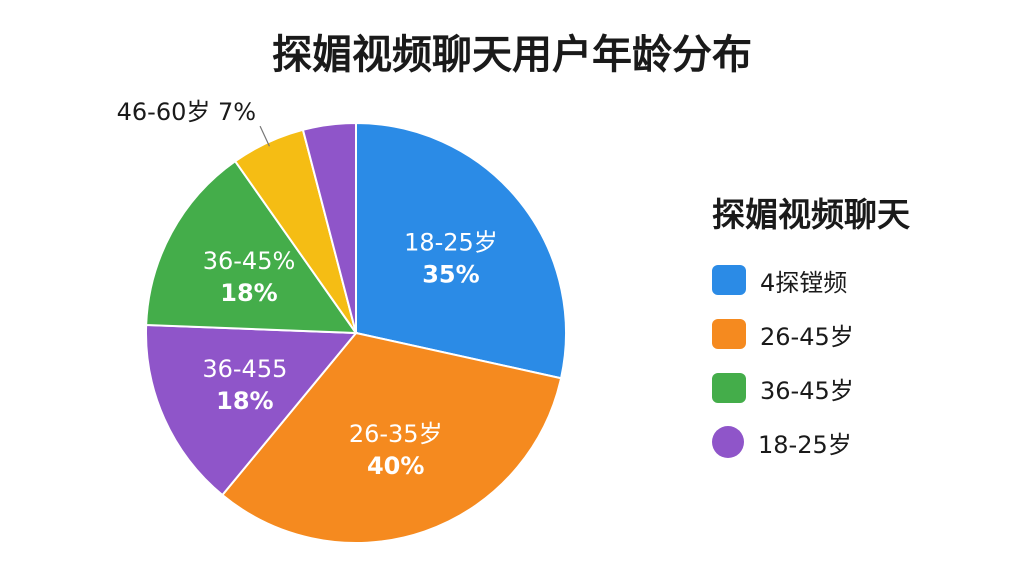 The height and width of the screenshot is (576, 1024). Describe the element at coordinates (264, 136) in the screenshot. I see `leader-line` at that location.